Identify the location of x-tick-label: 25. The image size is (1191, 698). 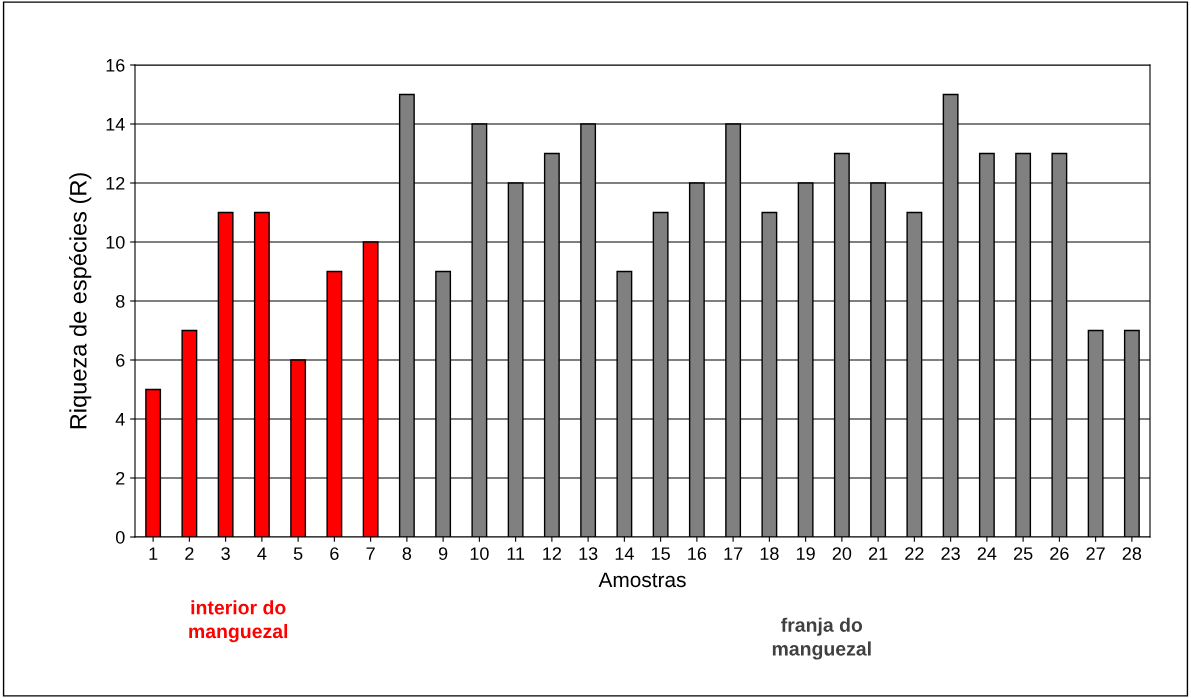
(1023, 553).